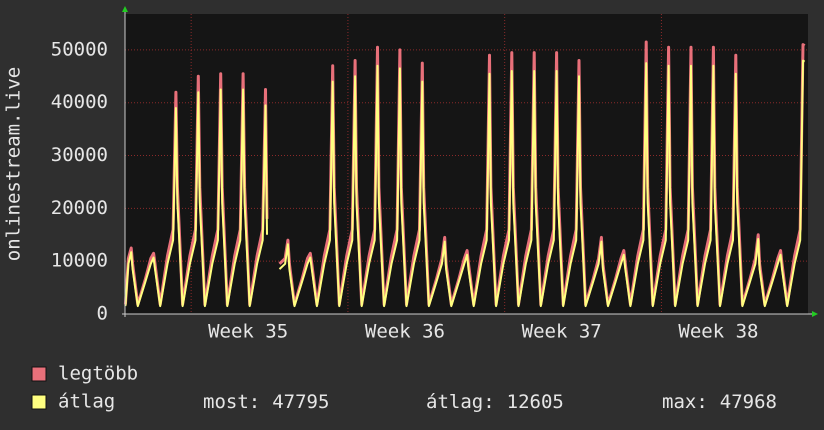 Image resolution: width=824 pixels, height=430 pixels. I want to click on stat: max: 47968, so click(719, 402).